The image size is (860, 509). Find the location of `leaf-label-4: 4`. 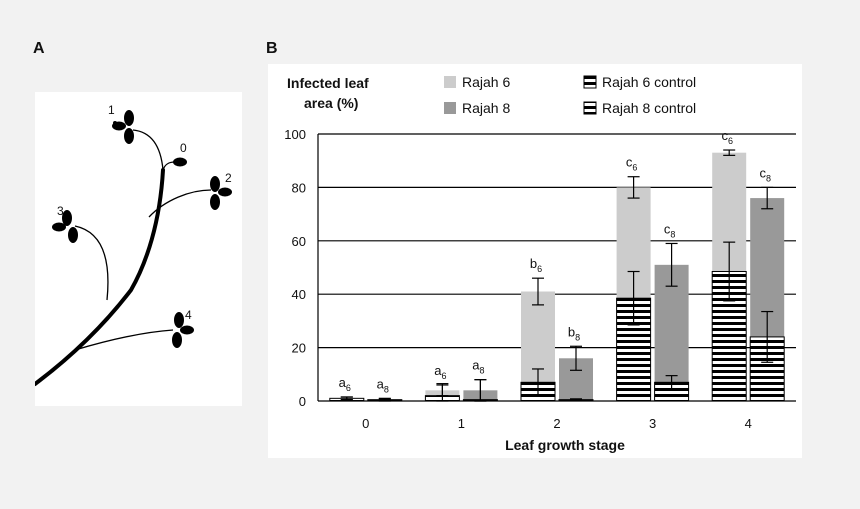

leaf-label-4: 4 is located at coordinates (188, 315).